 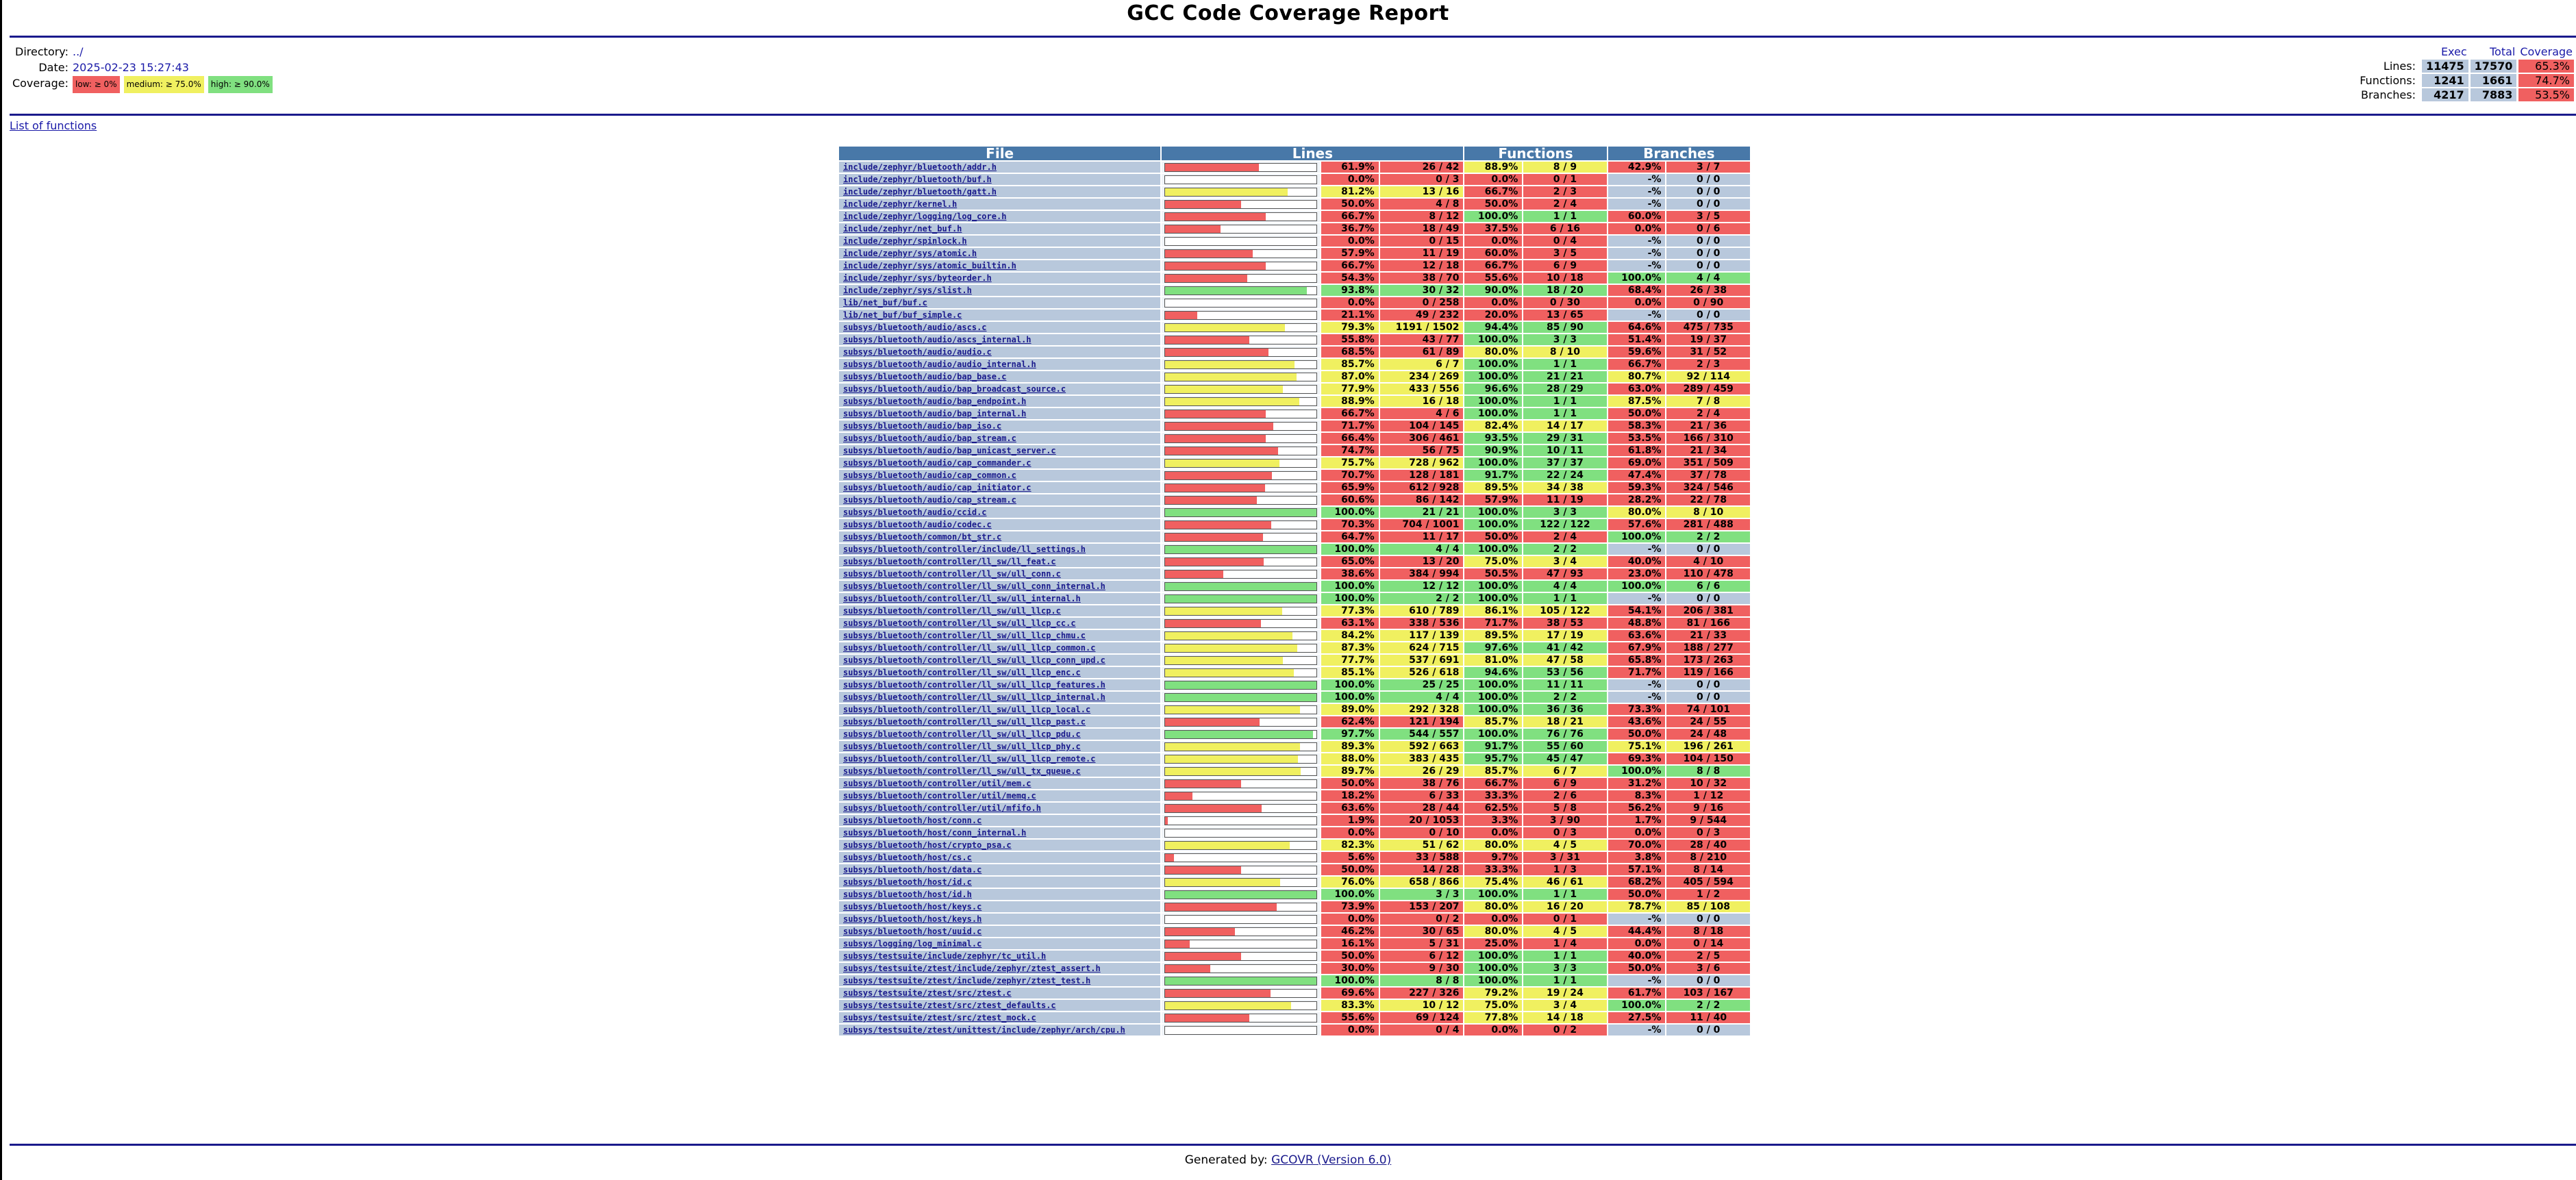 I want to click on file-link: subsys/bluetooth/audio/audio_internal.h, so click(x=939, y=364).